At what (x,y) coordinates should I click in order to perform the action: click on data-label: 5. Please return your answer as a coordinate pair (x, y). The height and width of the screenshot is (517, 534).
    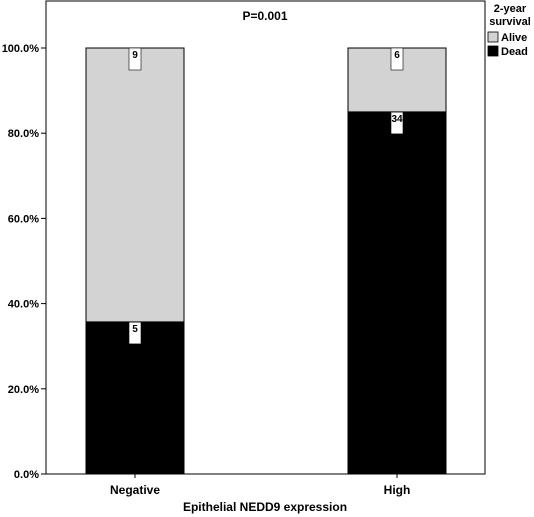
    Looking at the image, I should click on (135, 329).